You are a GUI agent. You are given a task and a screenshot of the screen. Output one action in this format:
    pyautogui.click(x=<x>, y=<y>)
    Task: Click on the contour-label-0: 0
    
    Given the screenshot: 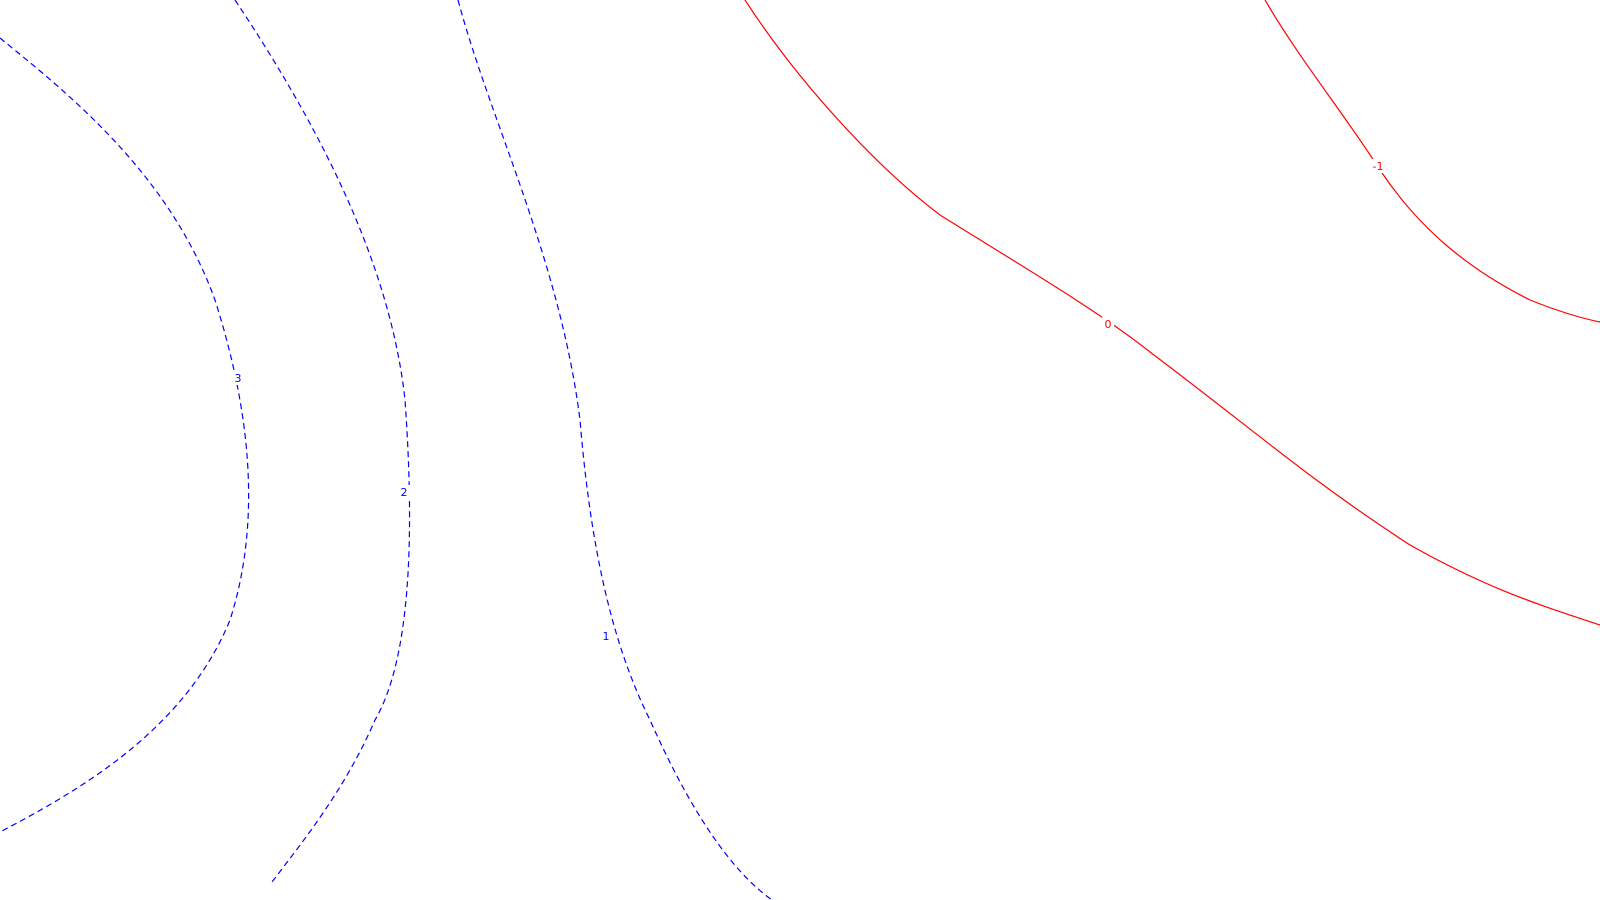 What is the action you would take?
    pyautogui.click(x=1108, y=324)
    